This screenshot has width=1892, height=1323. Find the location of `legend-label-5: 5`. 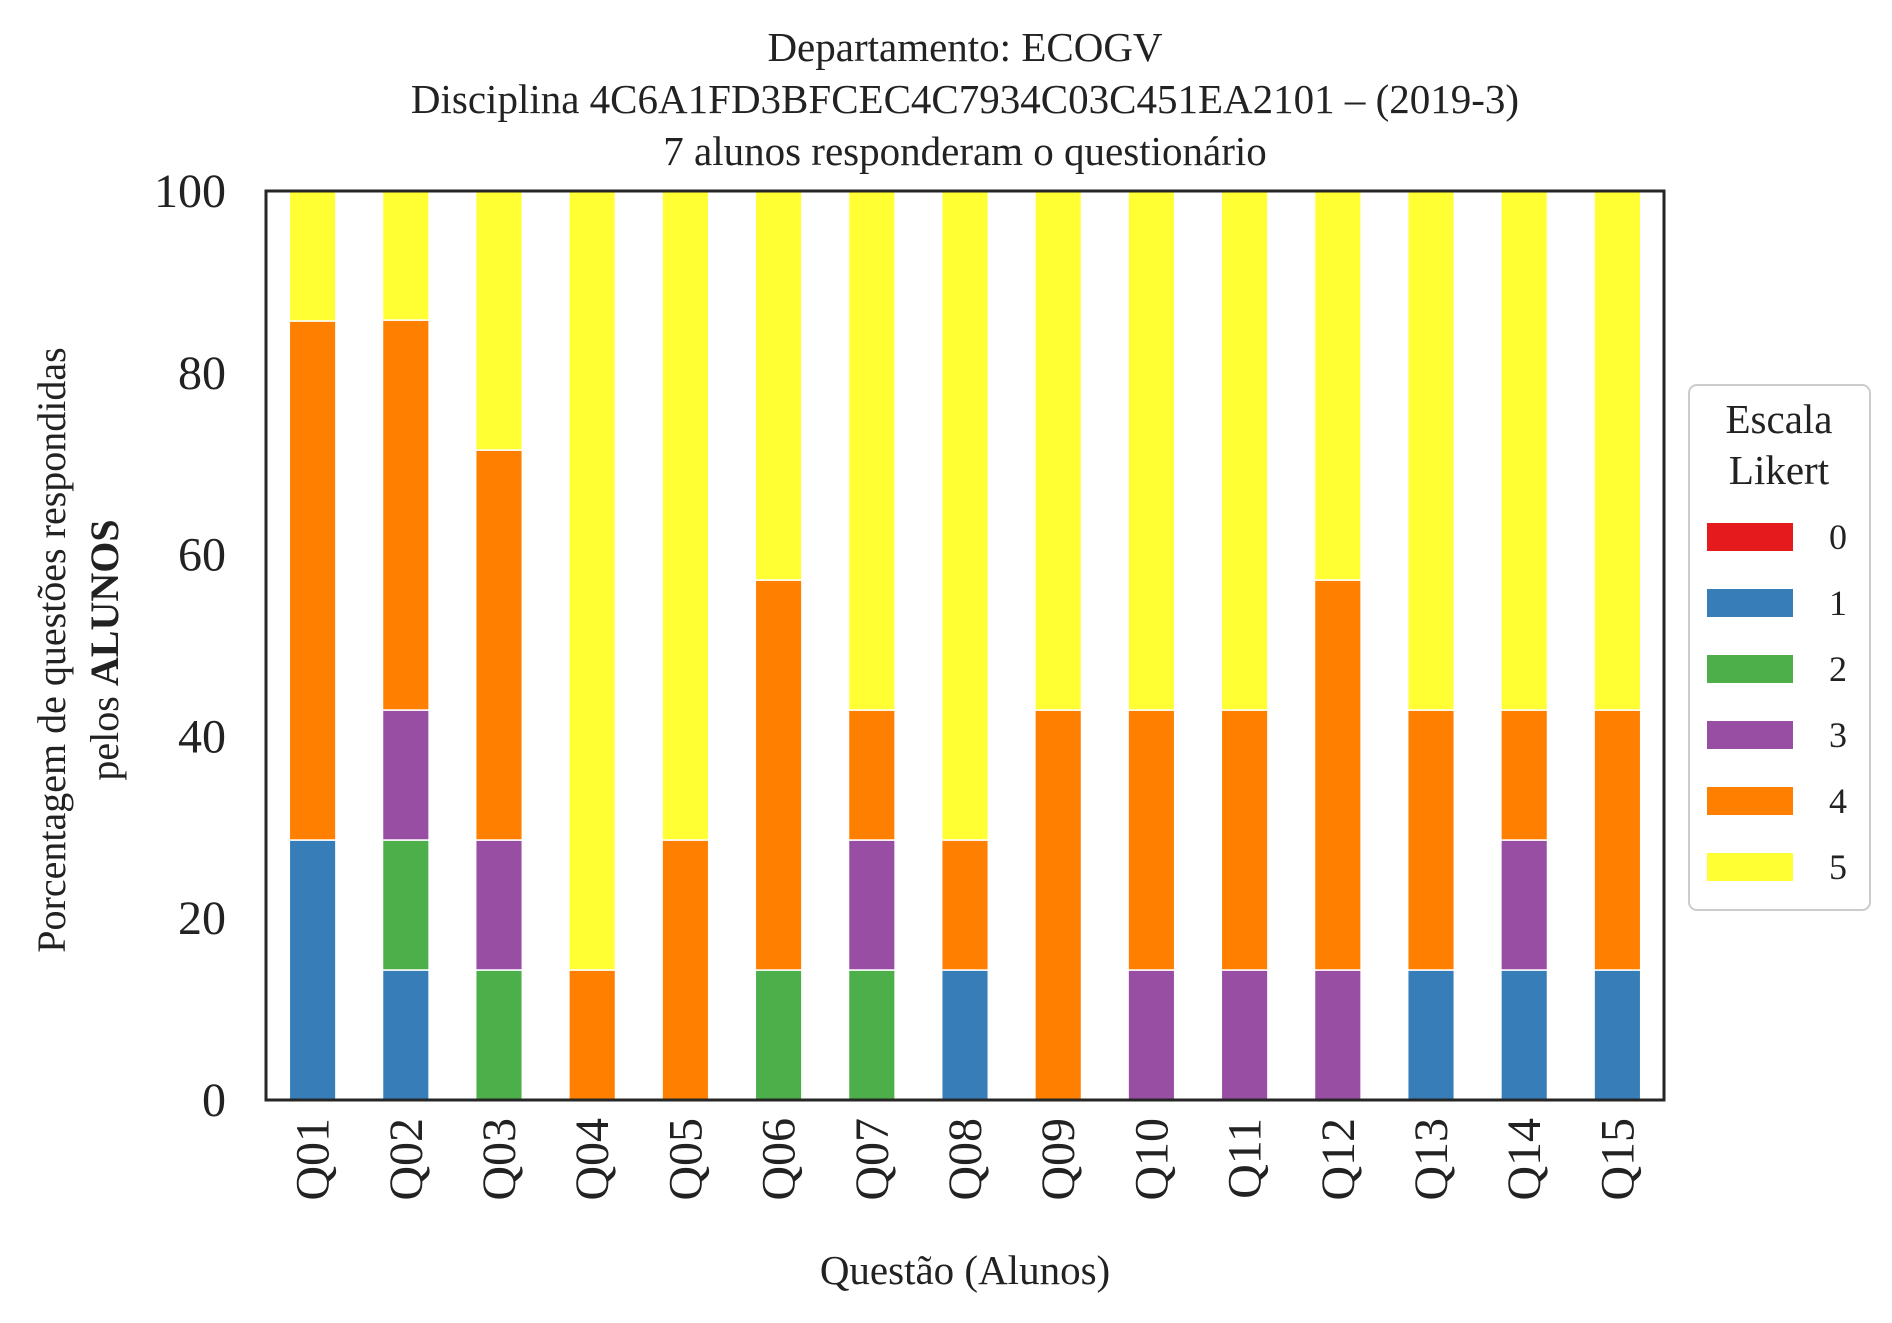

legend-label-5: 5 is located at coordinates (1838, 867).